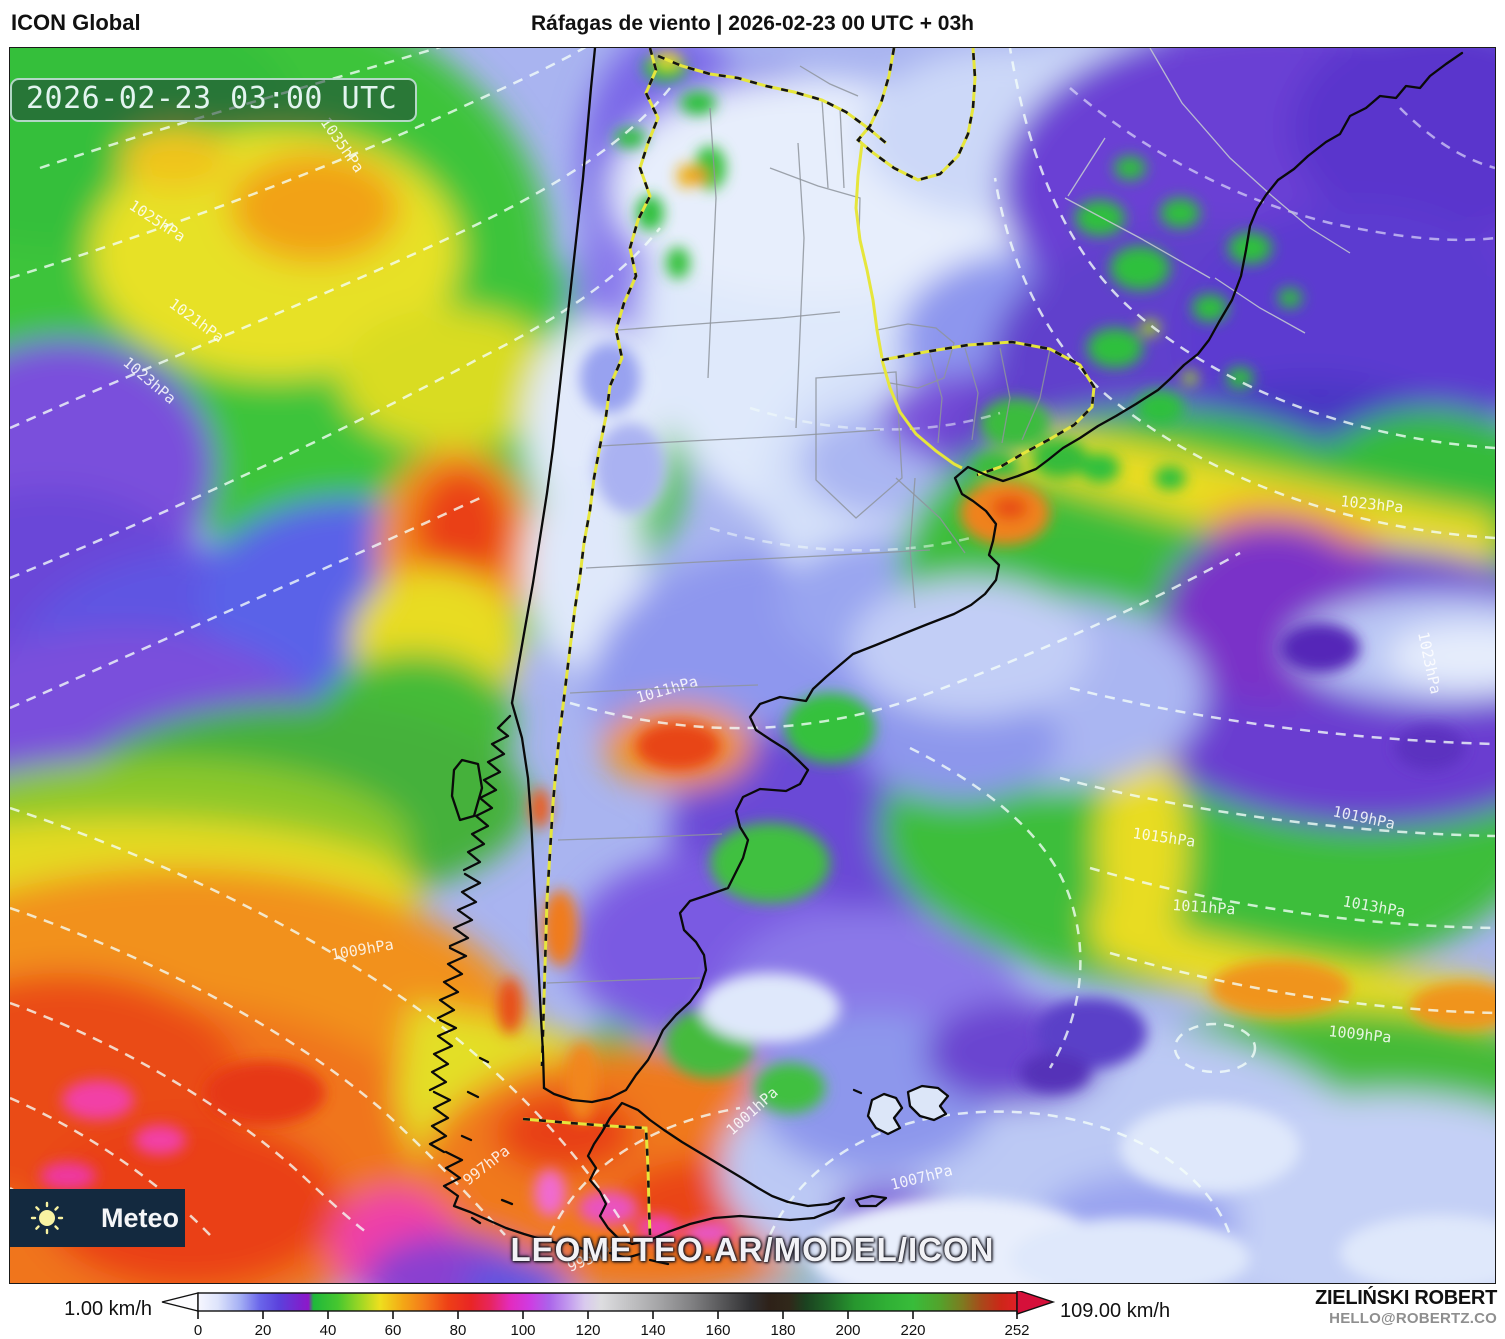 The width and height of the screenshot is (1505, 1339). Describe the element at coordinates (263, 1330) in the screenshot. I see `legend-tick-label: 20` at that location.